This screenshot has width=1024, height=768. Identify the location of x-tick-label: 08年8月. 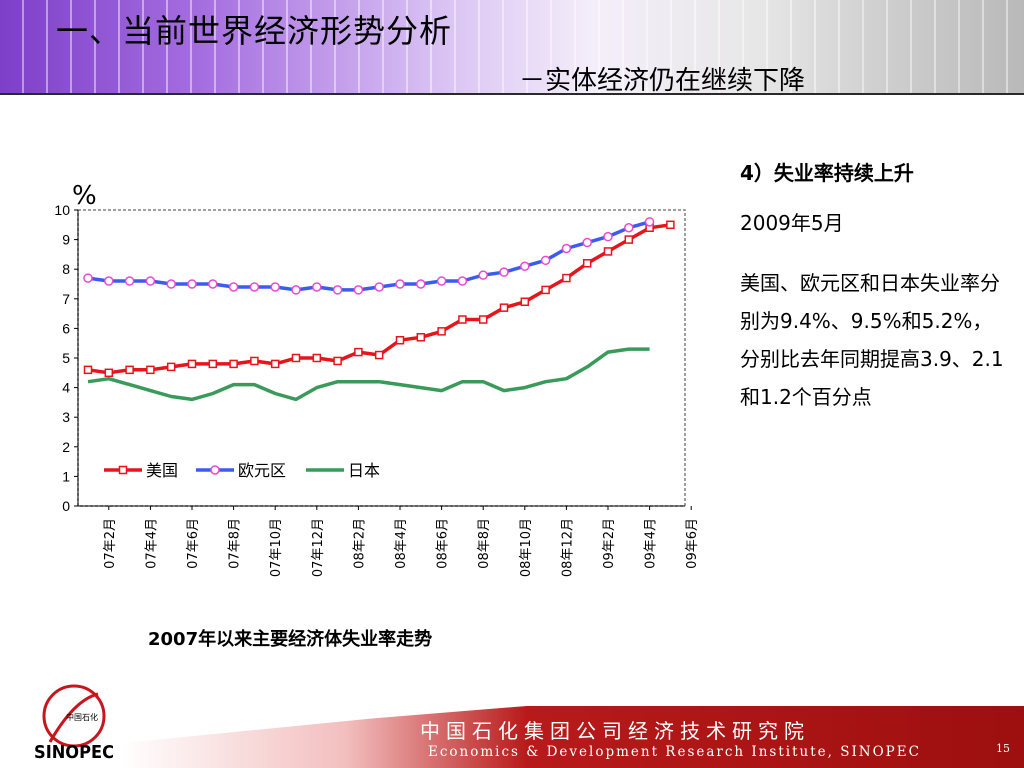
(484, 543).